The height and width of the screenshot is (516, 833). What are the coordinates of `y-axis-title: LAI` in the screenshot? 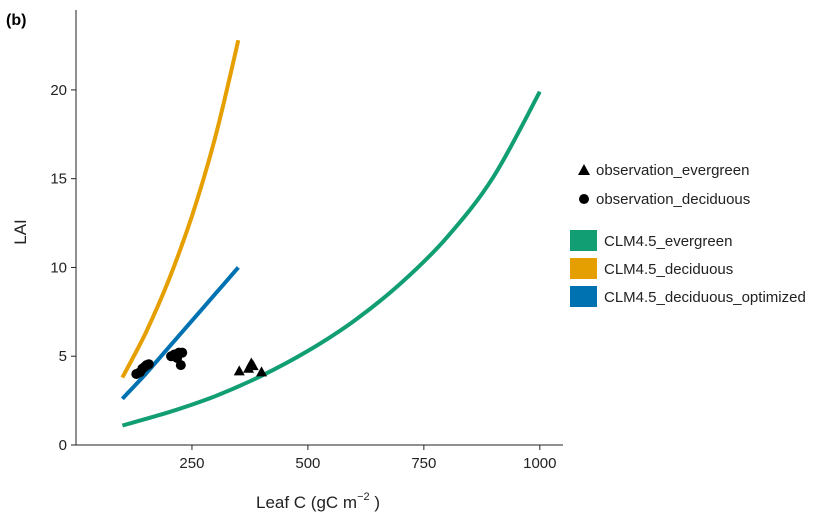 It's located at (20, 232).